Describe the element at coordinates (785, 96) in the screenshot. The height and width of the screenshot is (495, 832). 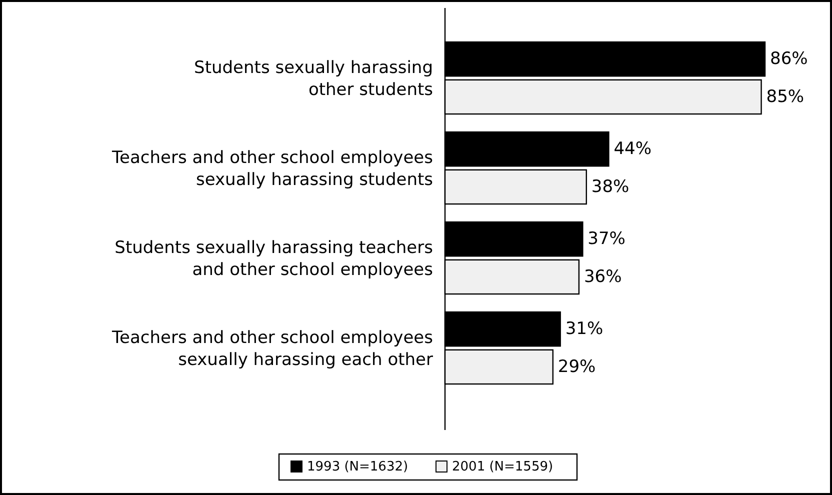
I see `data-label: 85%` at that location.